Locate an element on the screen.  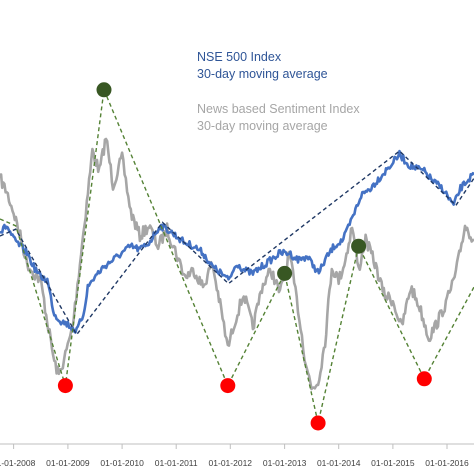
x-tick-label-8: 01-01-2016 is located at coordinates (447, 463).